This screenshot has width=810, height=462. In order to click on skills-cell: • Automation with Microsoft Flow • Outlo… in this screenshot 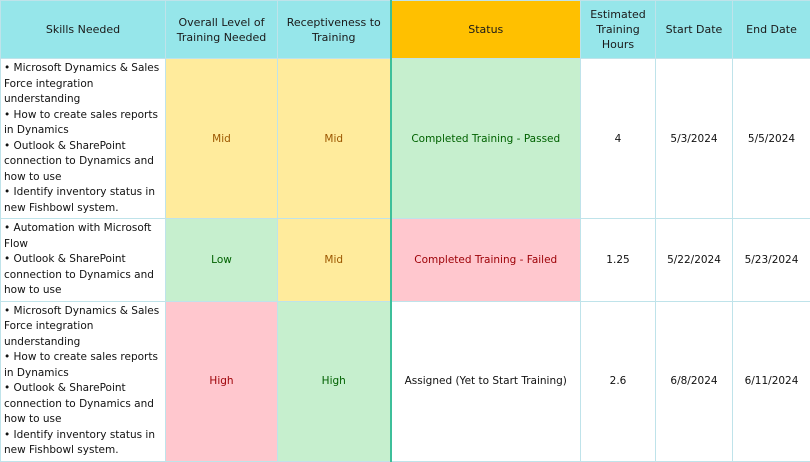, I will do `click(83, 260)`.